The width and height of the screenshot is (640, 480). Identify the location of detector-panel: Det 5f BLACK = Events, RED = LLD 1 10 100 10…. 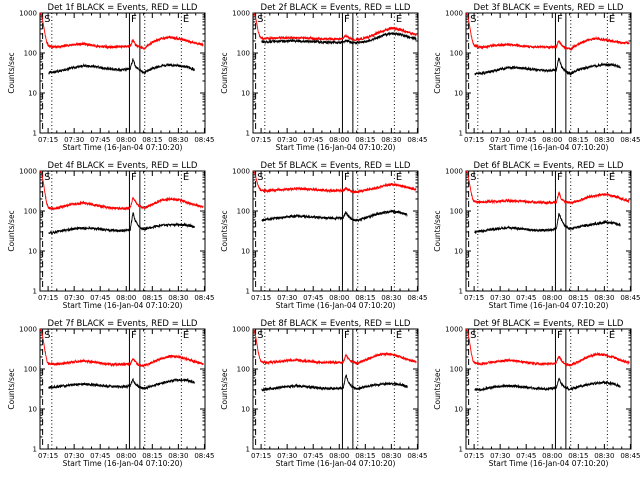
(324, 235).